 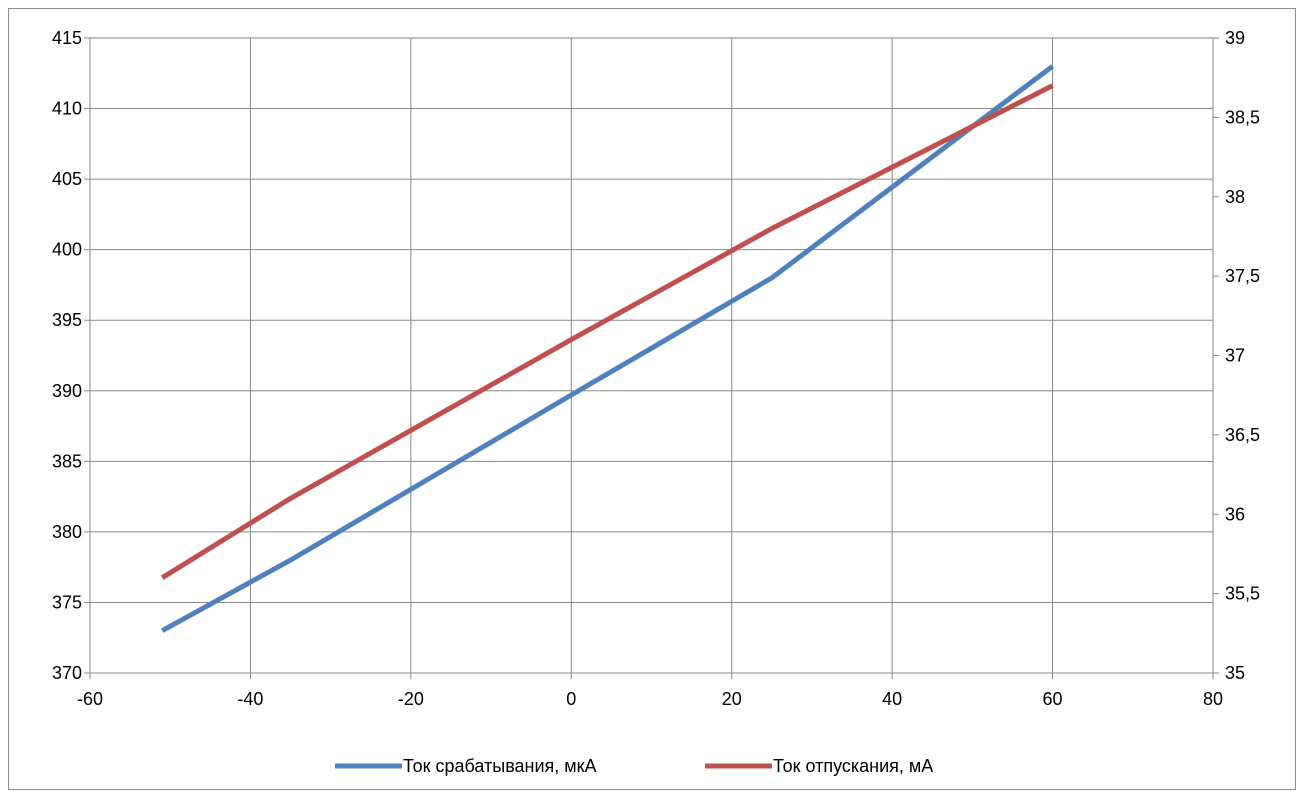 What do you see at coordinates (1213, 699) in the screenshot?
I see `x-tick-label: 80` at bounding box center [1213, 699].